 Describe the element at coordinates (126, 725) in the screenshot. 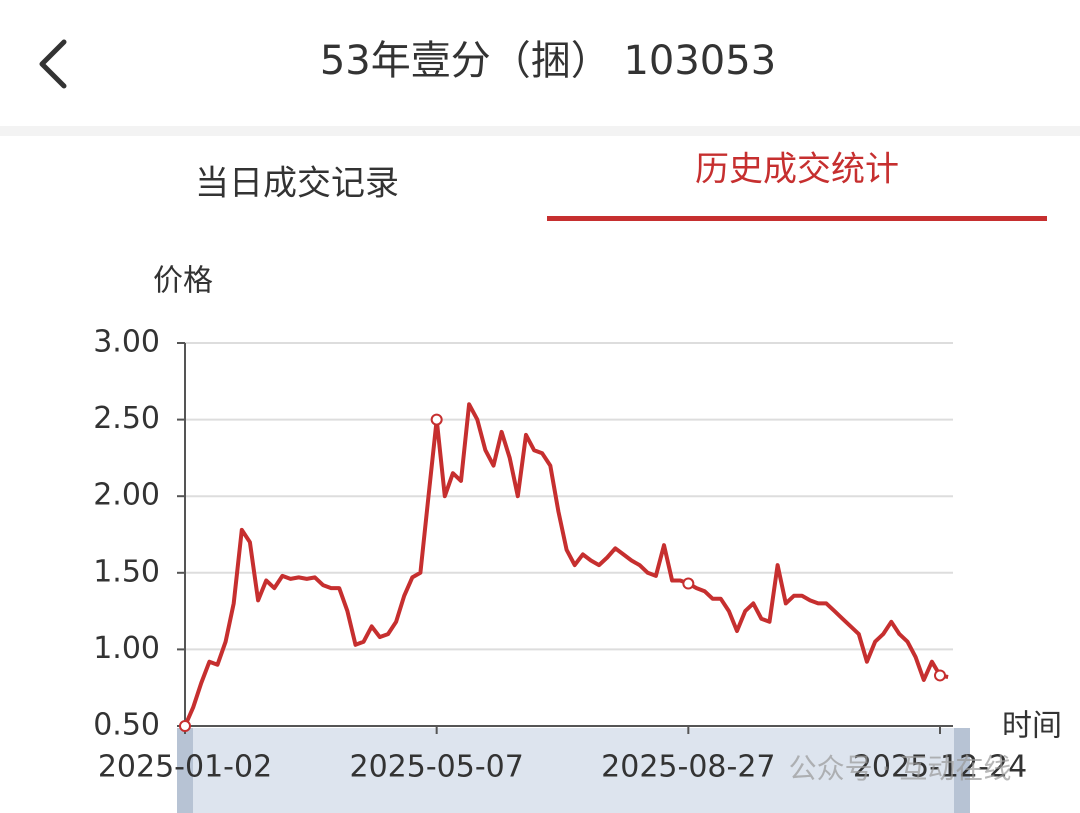

I see `y-tick-label: 0.50` at that location.